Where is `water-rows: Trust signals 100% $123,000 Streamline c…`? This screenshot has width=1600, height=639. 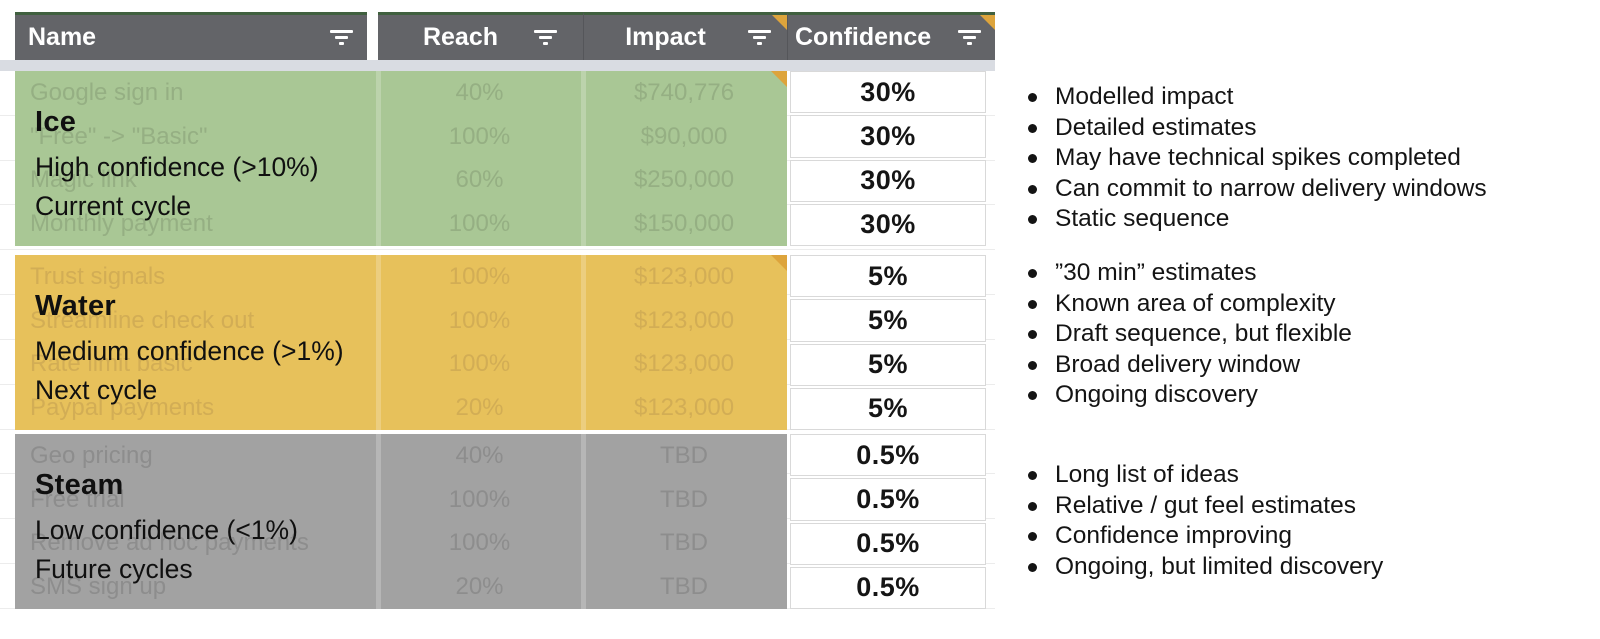 water-rows: Trust signals 100% $123,000 Streamline c… is located at coordinates (401, 342).